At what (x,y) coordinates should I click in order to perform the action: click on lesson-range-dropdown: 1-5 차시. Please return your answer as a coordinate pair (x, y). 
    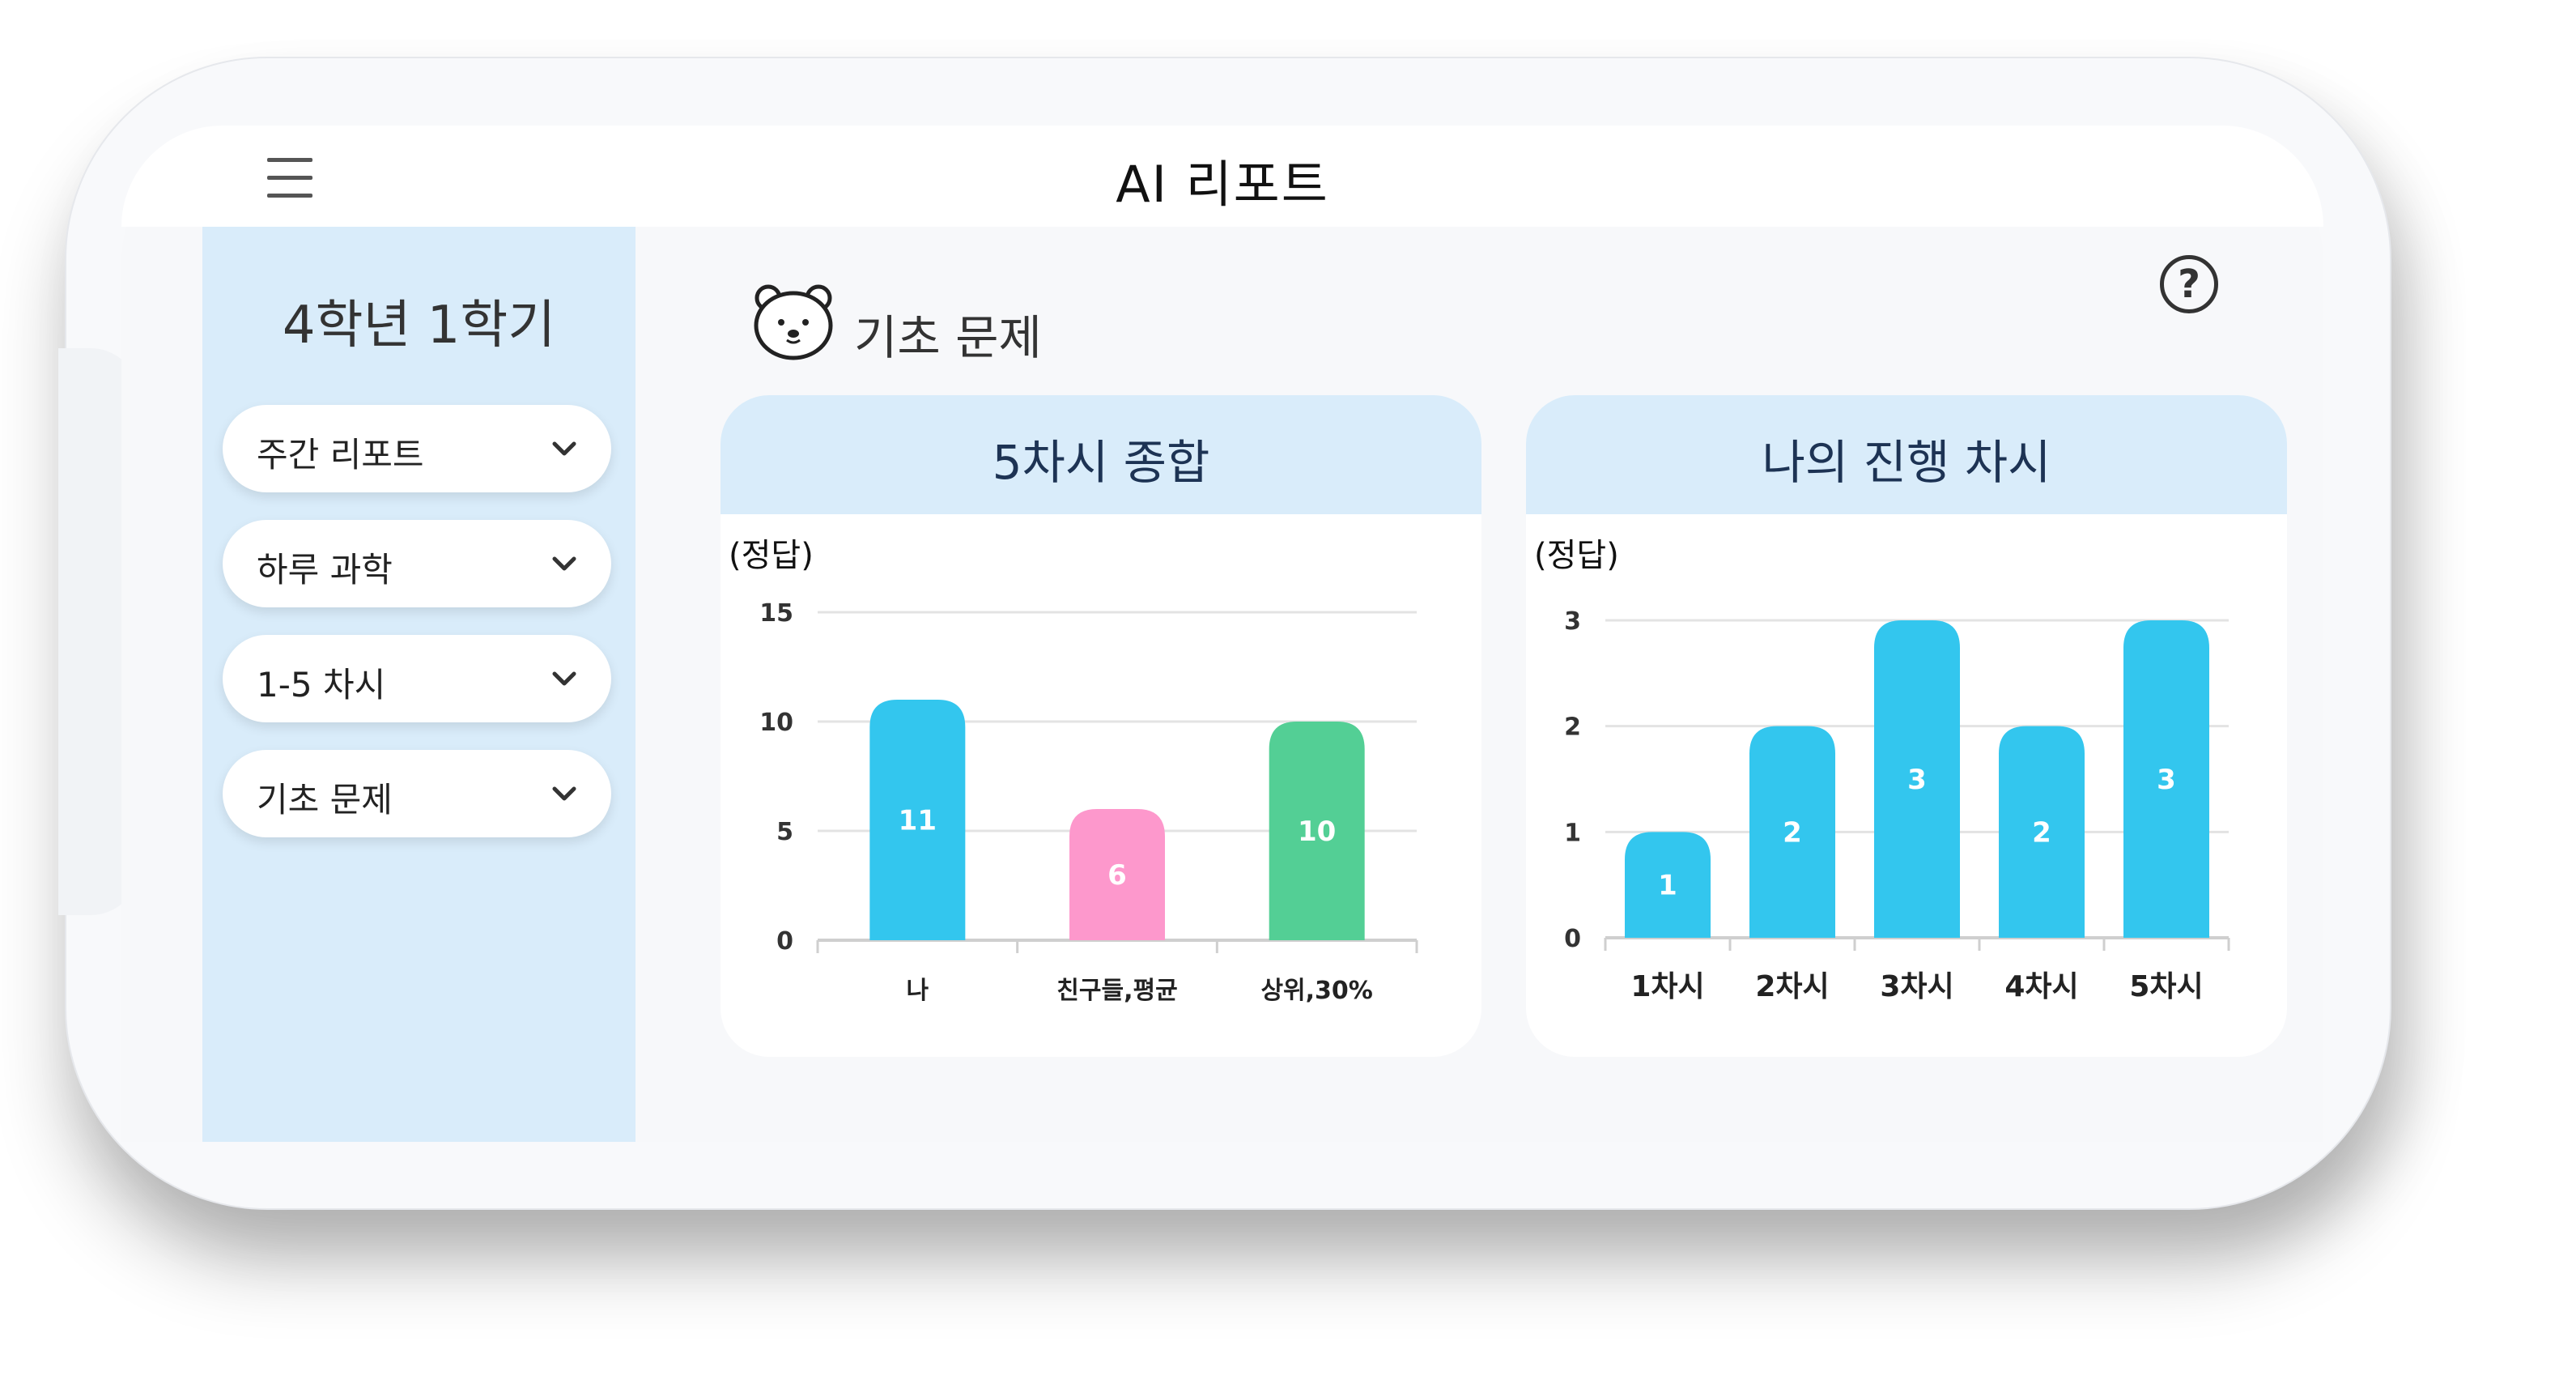
    Looking at the image, I should click on (417, 678).